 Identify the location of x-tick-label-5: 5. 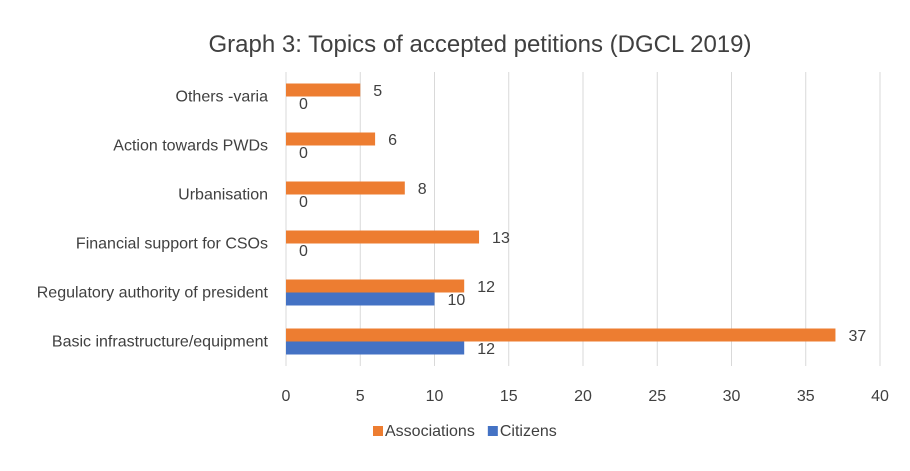
(360, 396).